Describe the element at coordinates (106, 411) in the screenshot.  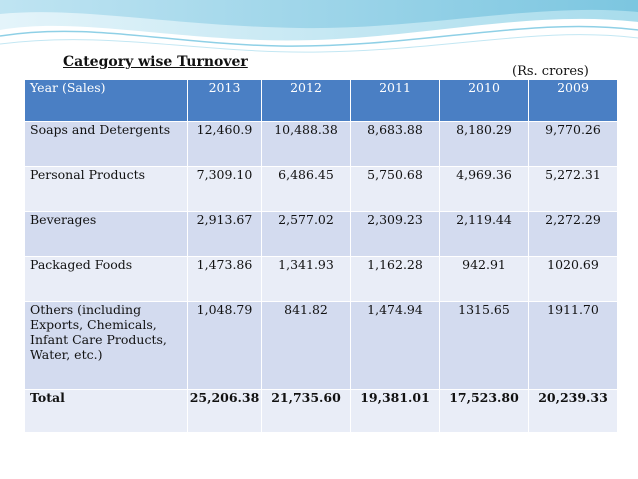
I see `row-label: Total` at that location.